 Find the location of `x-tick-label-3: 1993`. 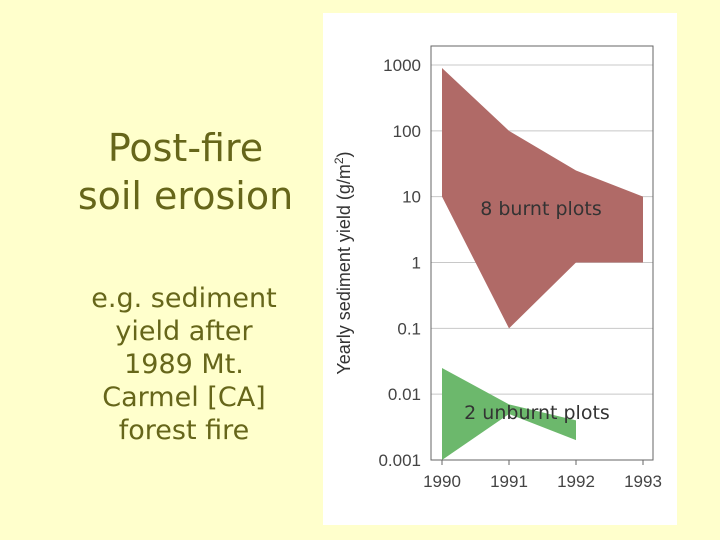

x-tick-label-3: 1993 is located at coordinates (643, 481).